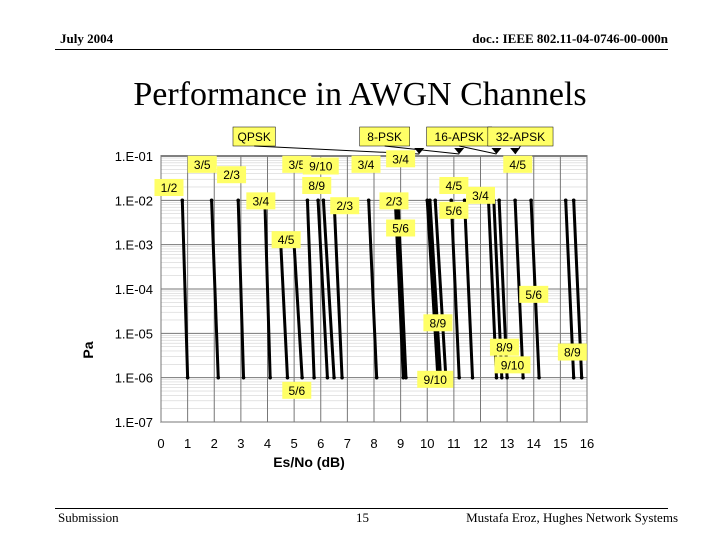 This screenshot has height=540, width=720. I want to click on x-tick-label: 12, so click(480, 443).